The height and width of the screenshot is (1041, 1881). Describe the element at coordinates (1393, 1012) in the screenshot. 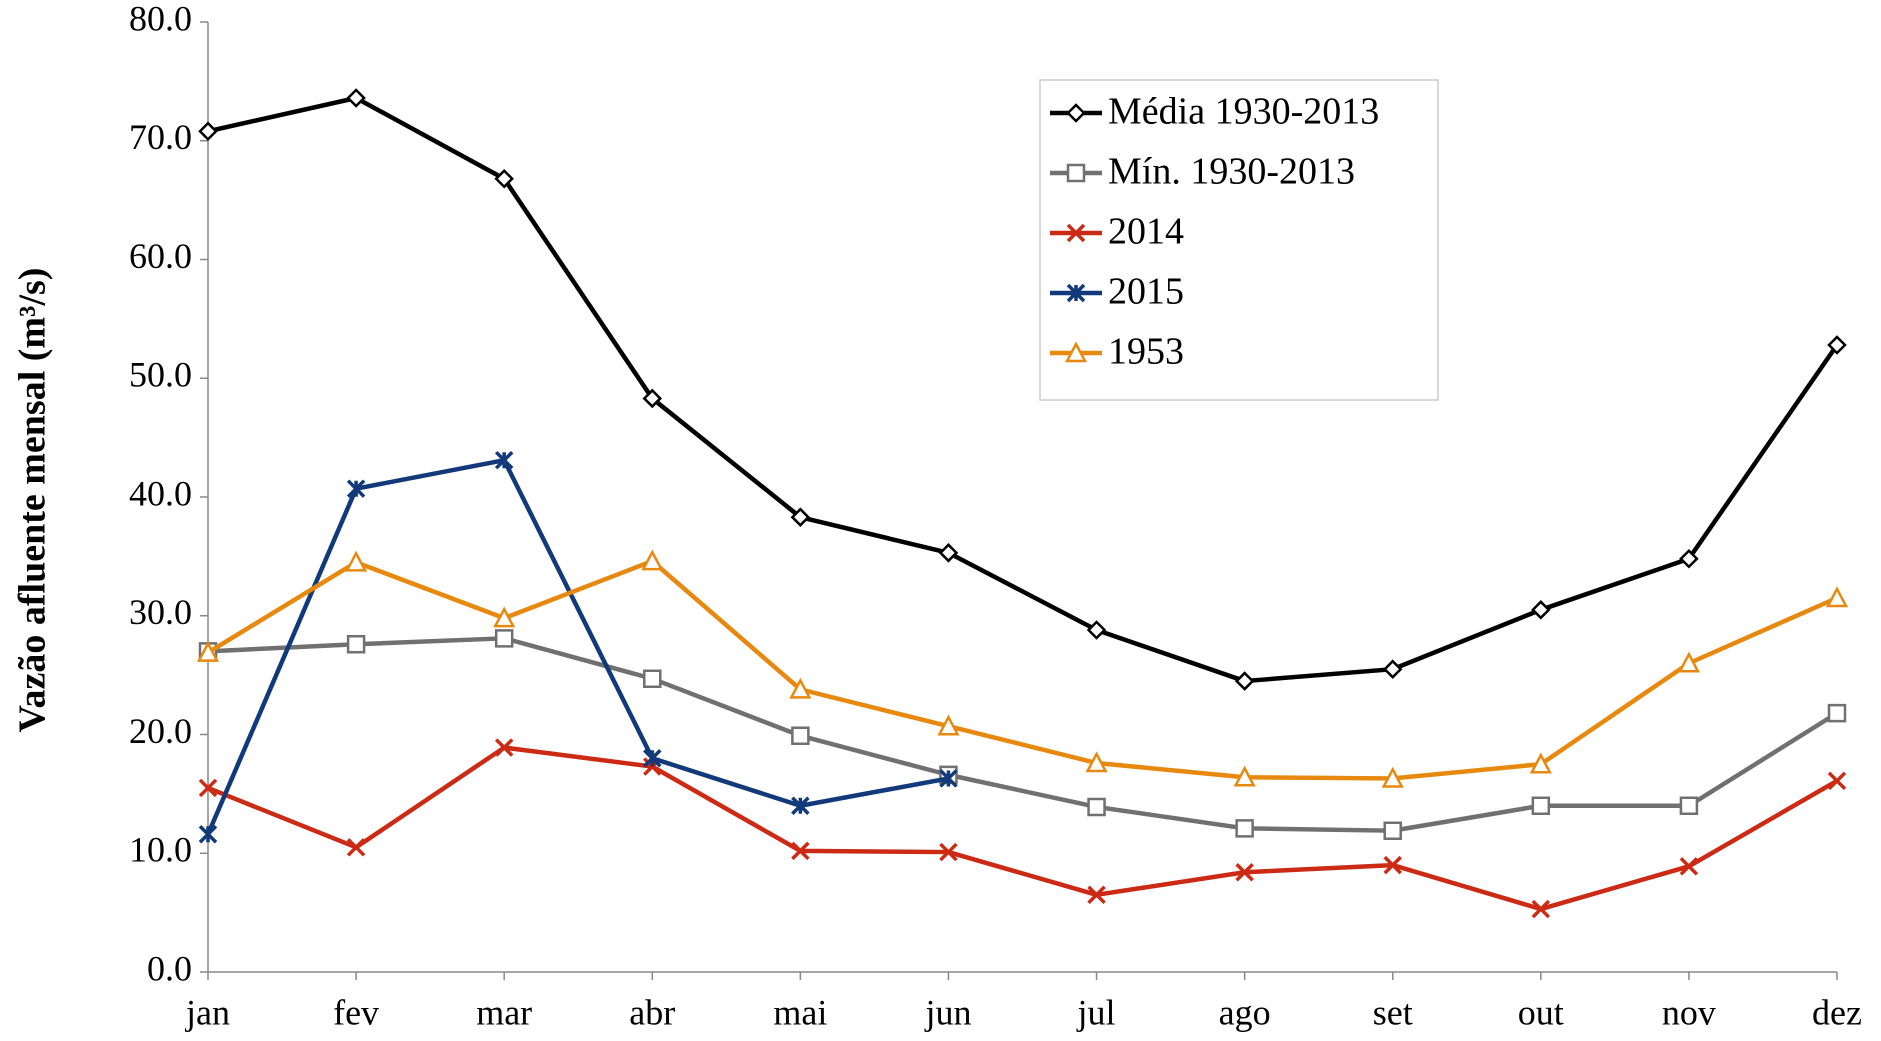

I see `x-tick-label: set` at that location.